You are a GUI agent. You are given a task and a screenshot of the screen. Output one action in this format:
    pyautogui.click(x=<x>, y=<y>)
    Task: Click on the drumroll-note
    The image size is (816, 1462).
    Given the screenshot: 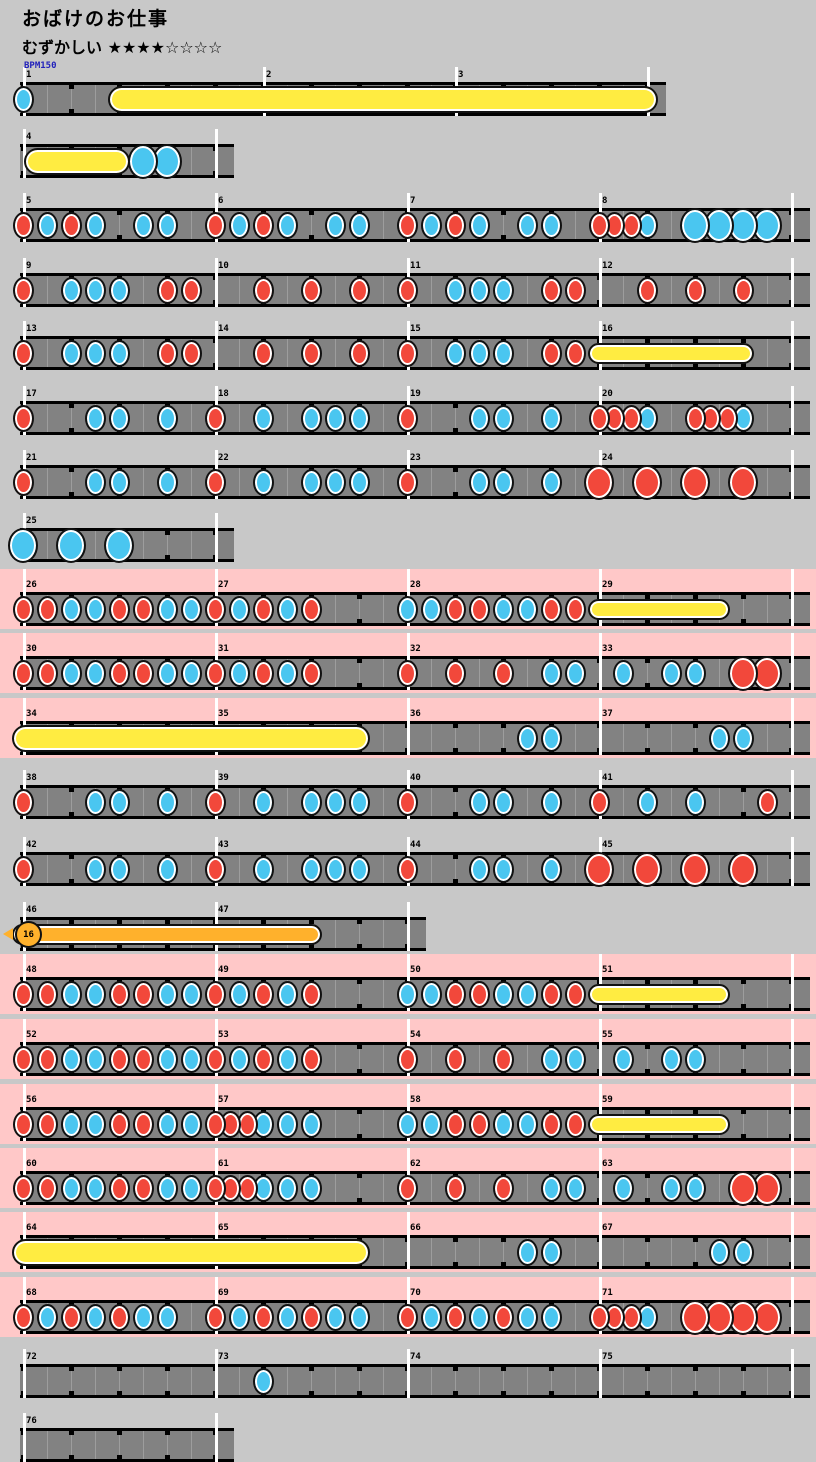 What is the action you would take?
    pyautogui.click(x=671, y=353)
    